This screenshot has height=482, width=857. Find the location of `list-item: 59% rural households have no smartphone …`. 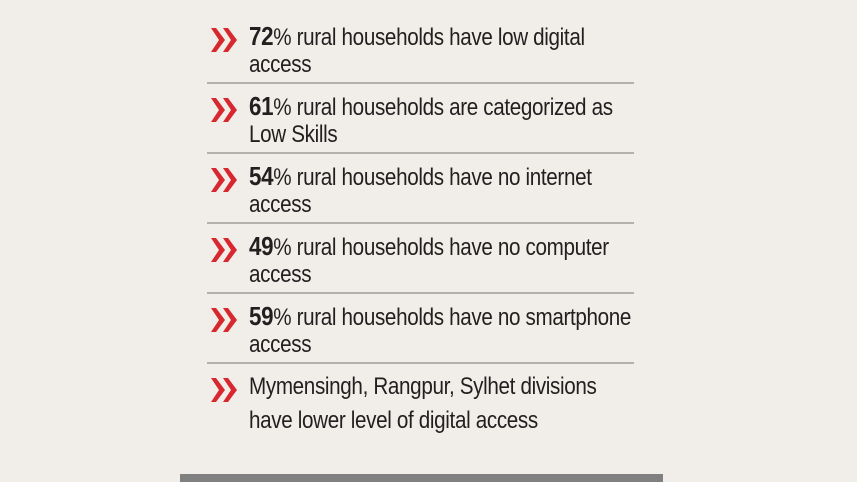

list-item: 59% rural households have no smartphone … is located at coordinates (420, 329).